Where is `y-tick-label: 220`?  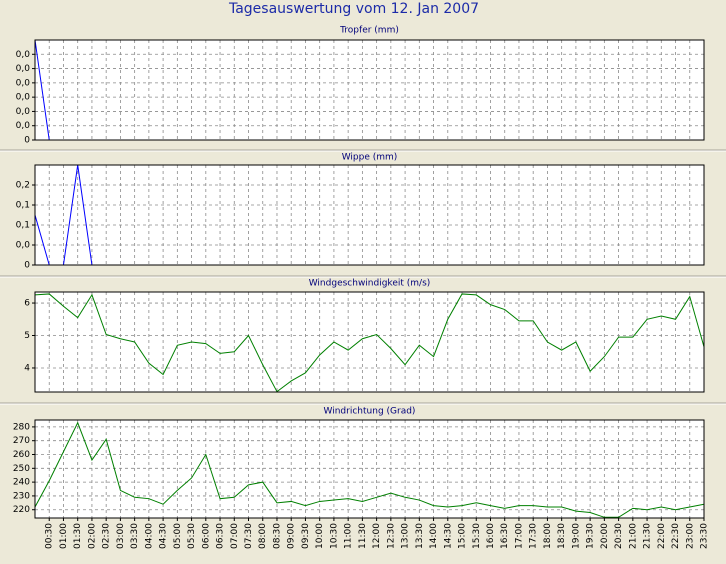
y-tick-label: 220 is located at coordinates (21, 510).